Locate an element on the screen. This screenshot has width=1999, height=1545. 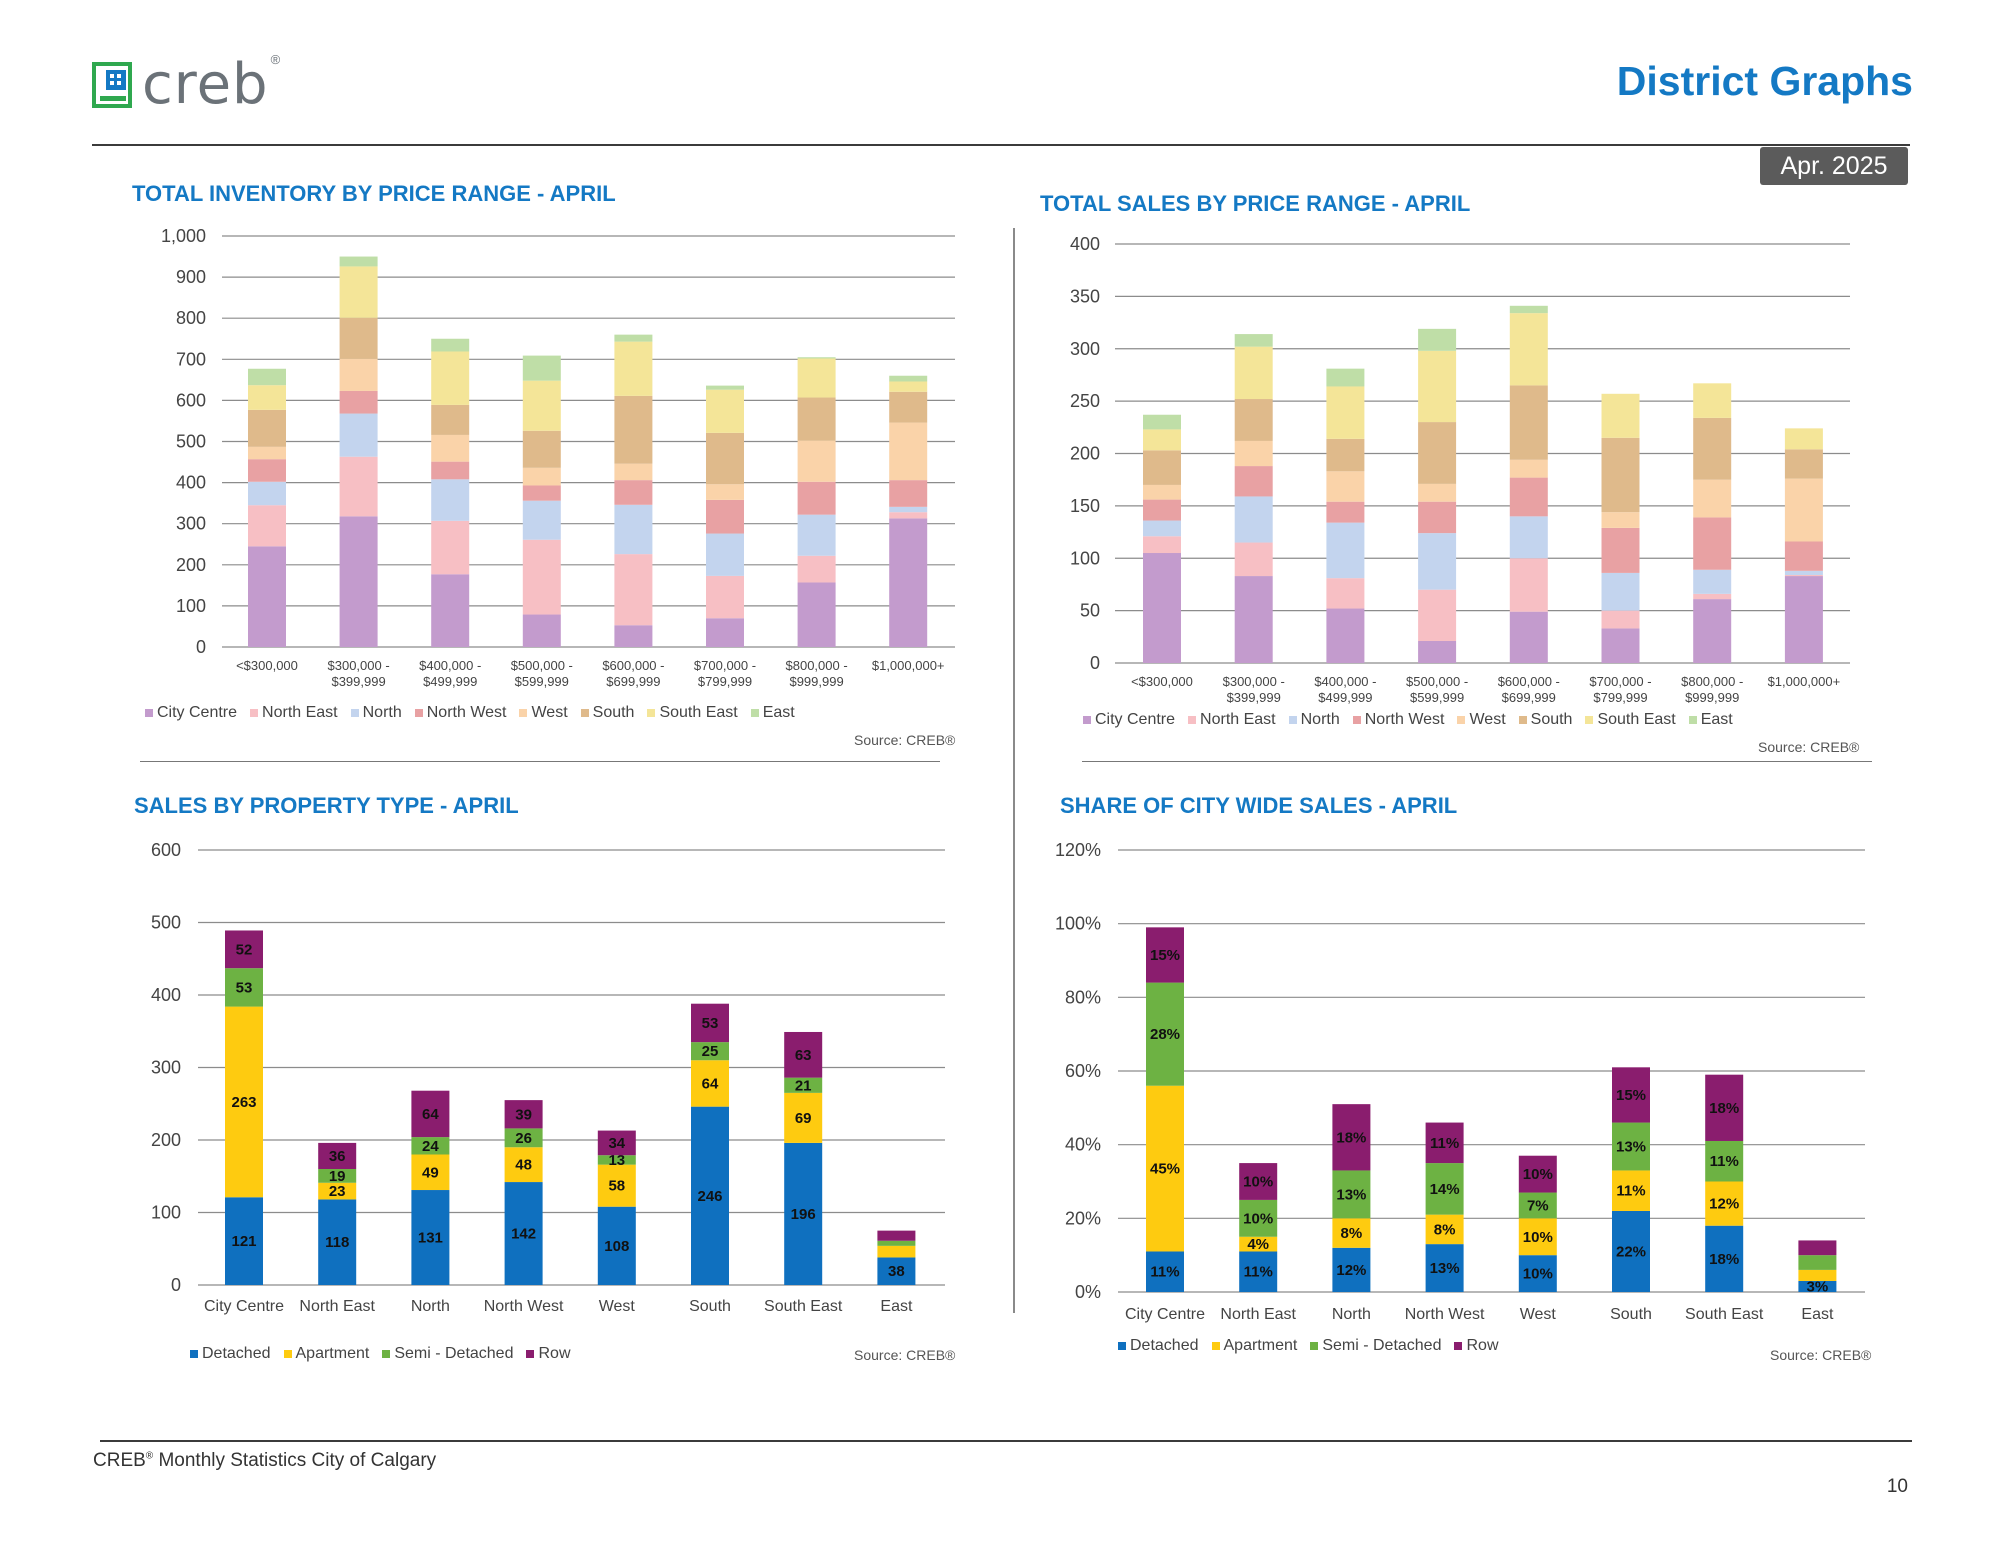
header-divider is located at coordinates (1001, 145).